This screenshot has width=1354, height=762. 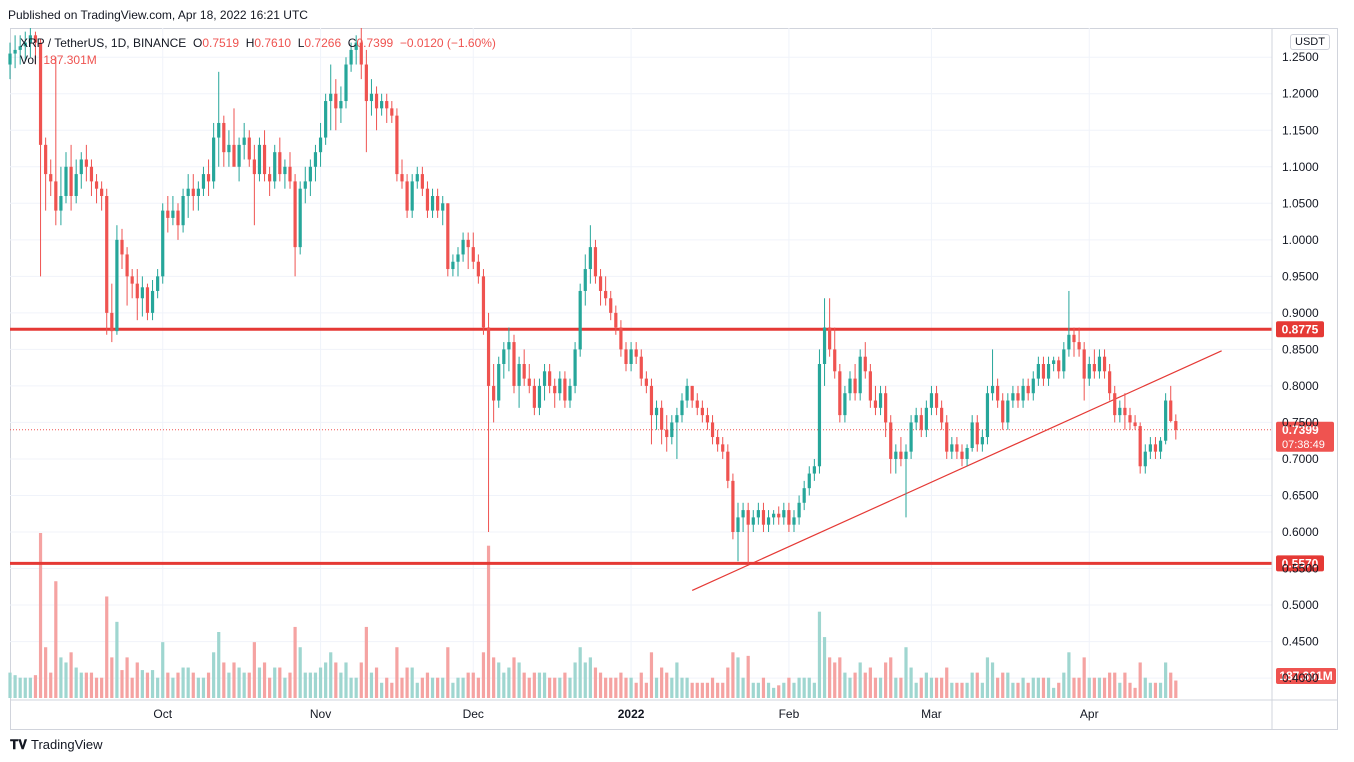 I want to click on y-tick-label: 0.4000, so click(x=1300, y=678).